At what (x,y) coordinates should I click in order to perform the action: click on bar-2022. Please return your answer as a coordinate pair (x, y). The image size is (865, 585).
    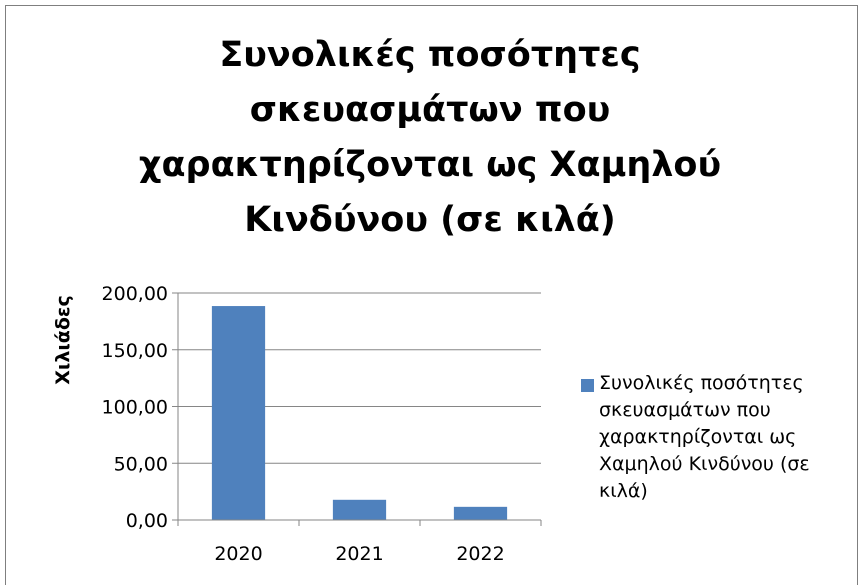
    Looking at the image, I should click on (480, 513).